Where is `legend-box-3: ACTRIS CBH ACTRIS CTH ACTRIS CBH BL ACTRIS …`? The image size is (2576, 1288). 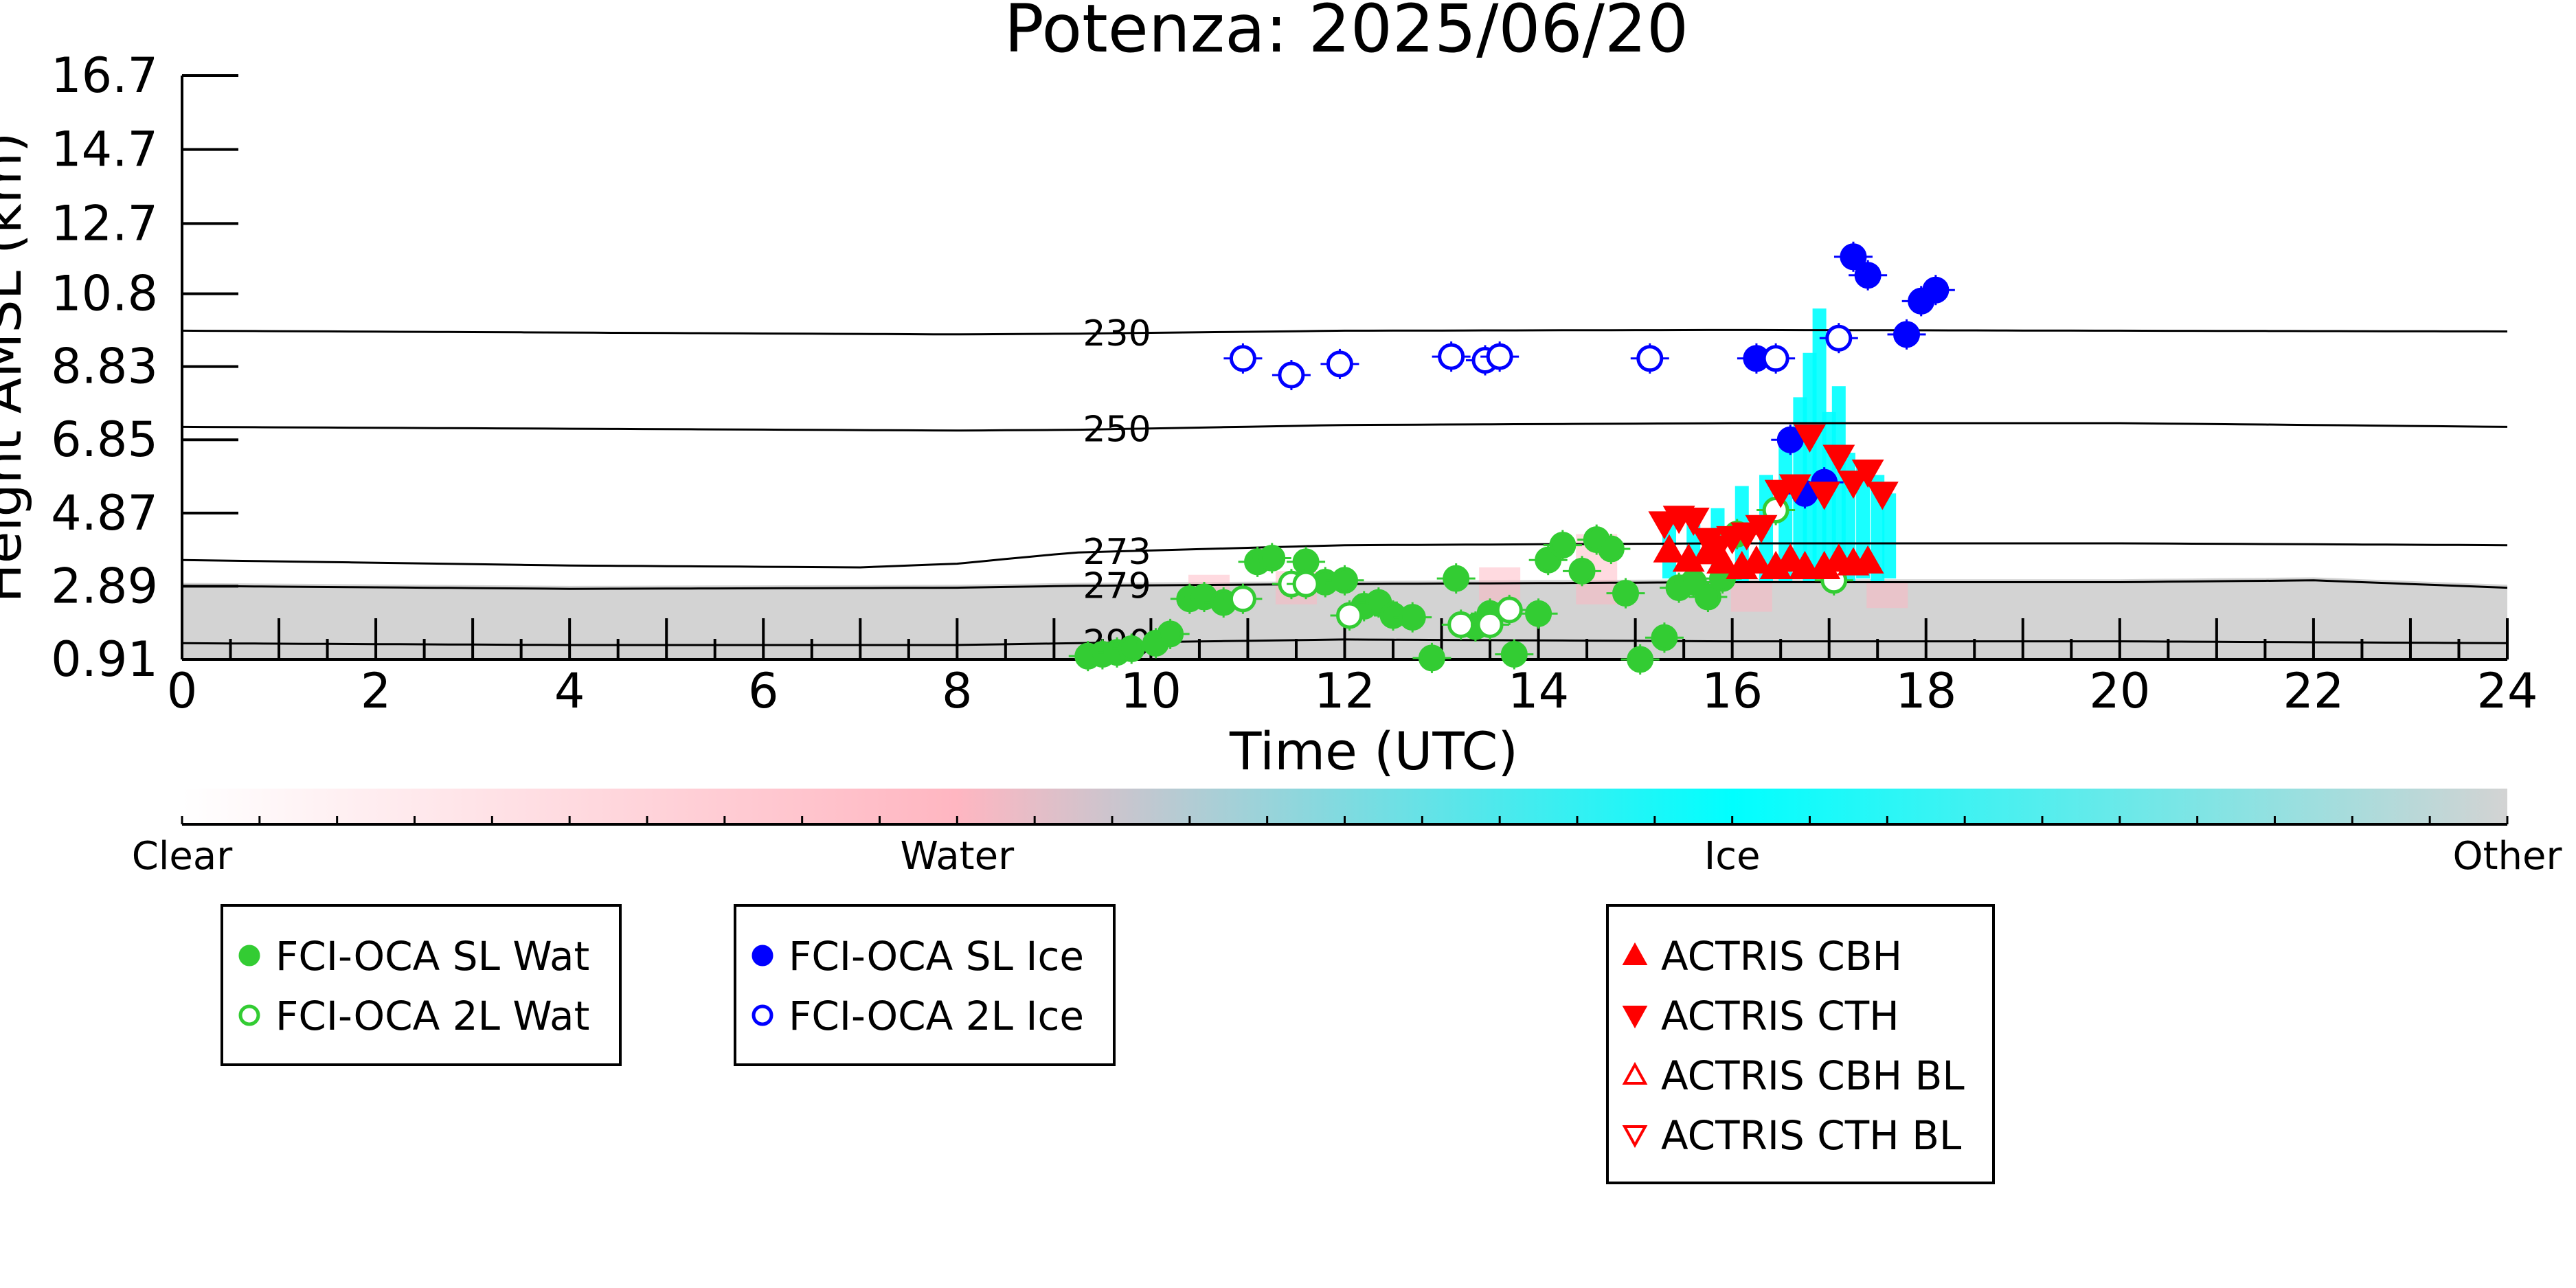
legend-box-3: ACTRIS CBH ACTRIS CTH ACTRIS CBH BL ACTRIS … is located at coordinates (1800, 1044).